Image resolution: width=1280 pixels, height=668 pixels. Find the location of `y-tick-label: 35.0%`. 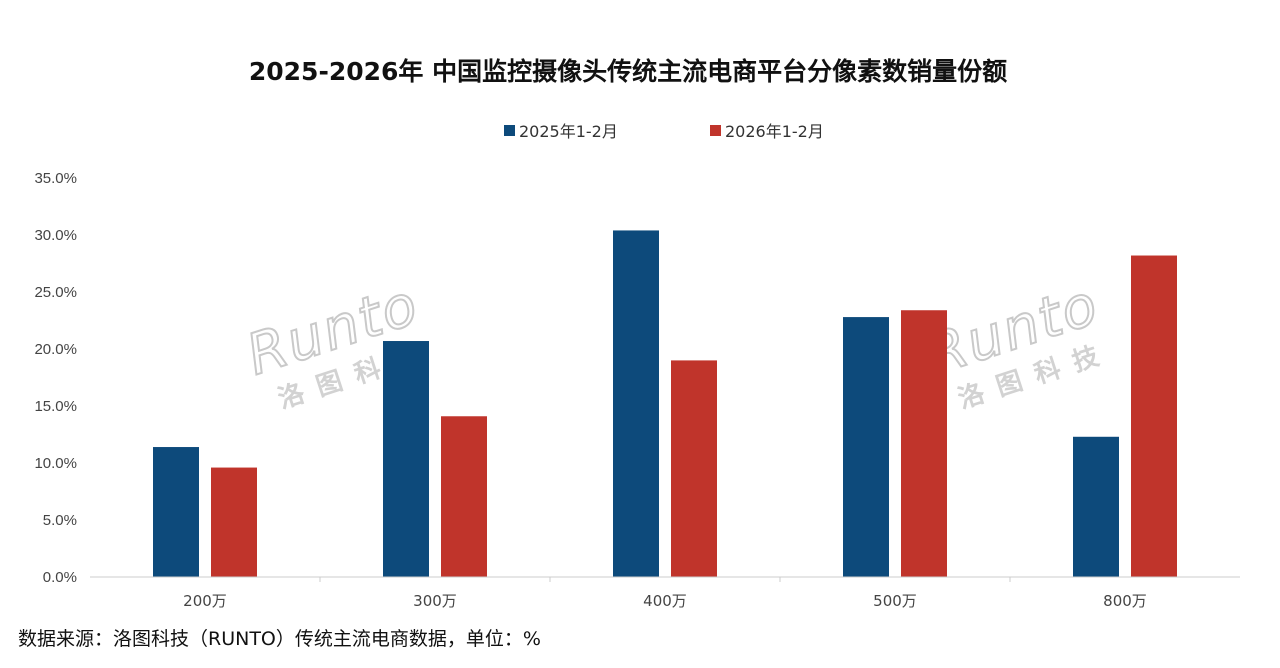

y-tick-label: 35.0% is located at coordinates (55, 178).